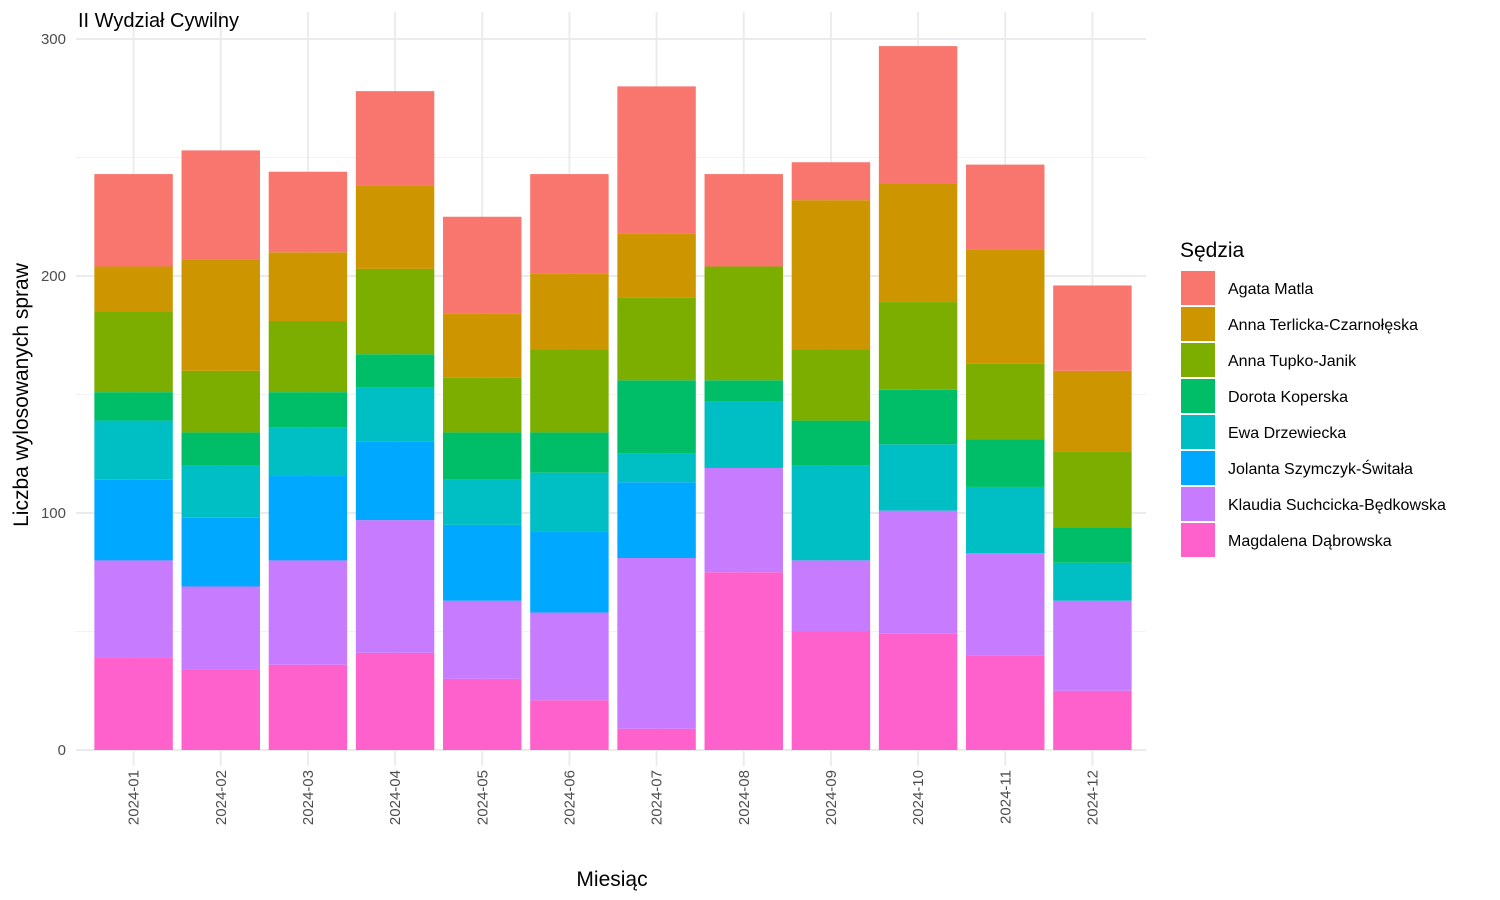 Image resolution: width=1500 pixels, height=900 pixels. I want to click on y-tick-label: 200, so click(53, 276).